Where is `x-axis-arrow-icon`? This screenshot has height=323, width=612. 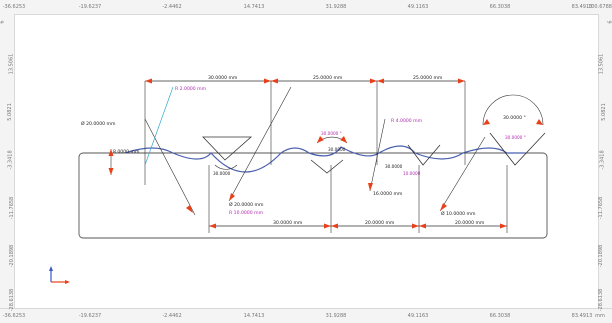 x-axis-arrow-icon is located at coordinates (67, 282).